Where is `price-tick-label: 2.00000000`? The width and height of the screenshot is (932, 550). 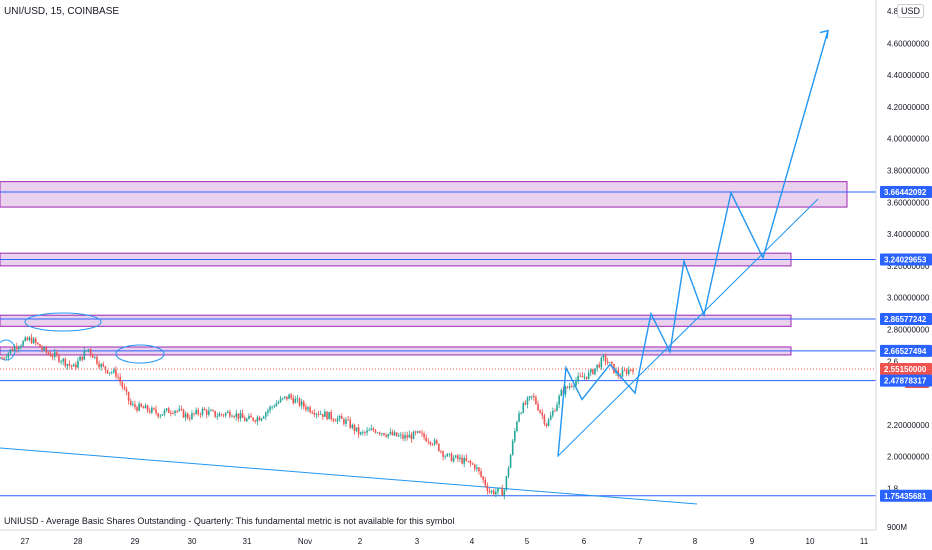 price-tick-label: 2.00000000 is located at coordinates (908, 457).